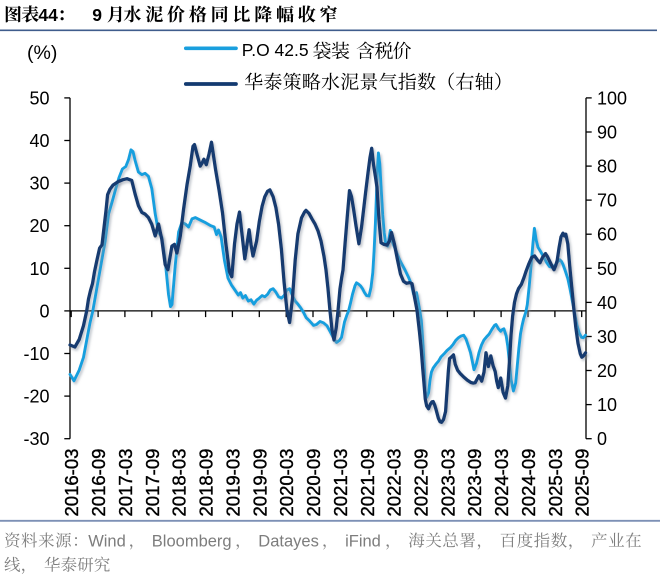  I want to click on svg-text: 90, so click(607, 133).